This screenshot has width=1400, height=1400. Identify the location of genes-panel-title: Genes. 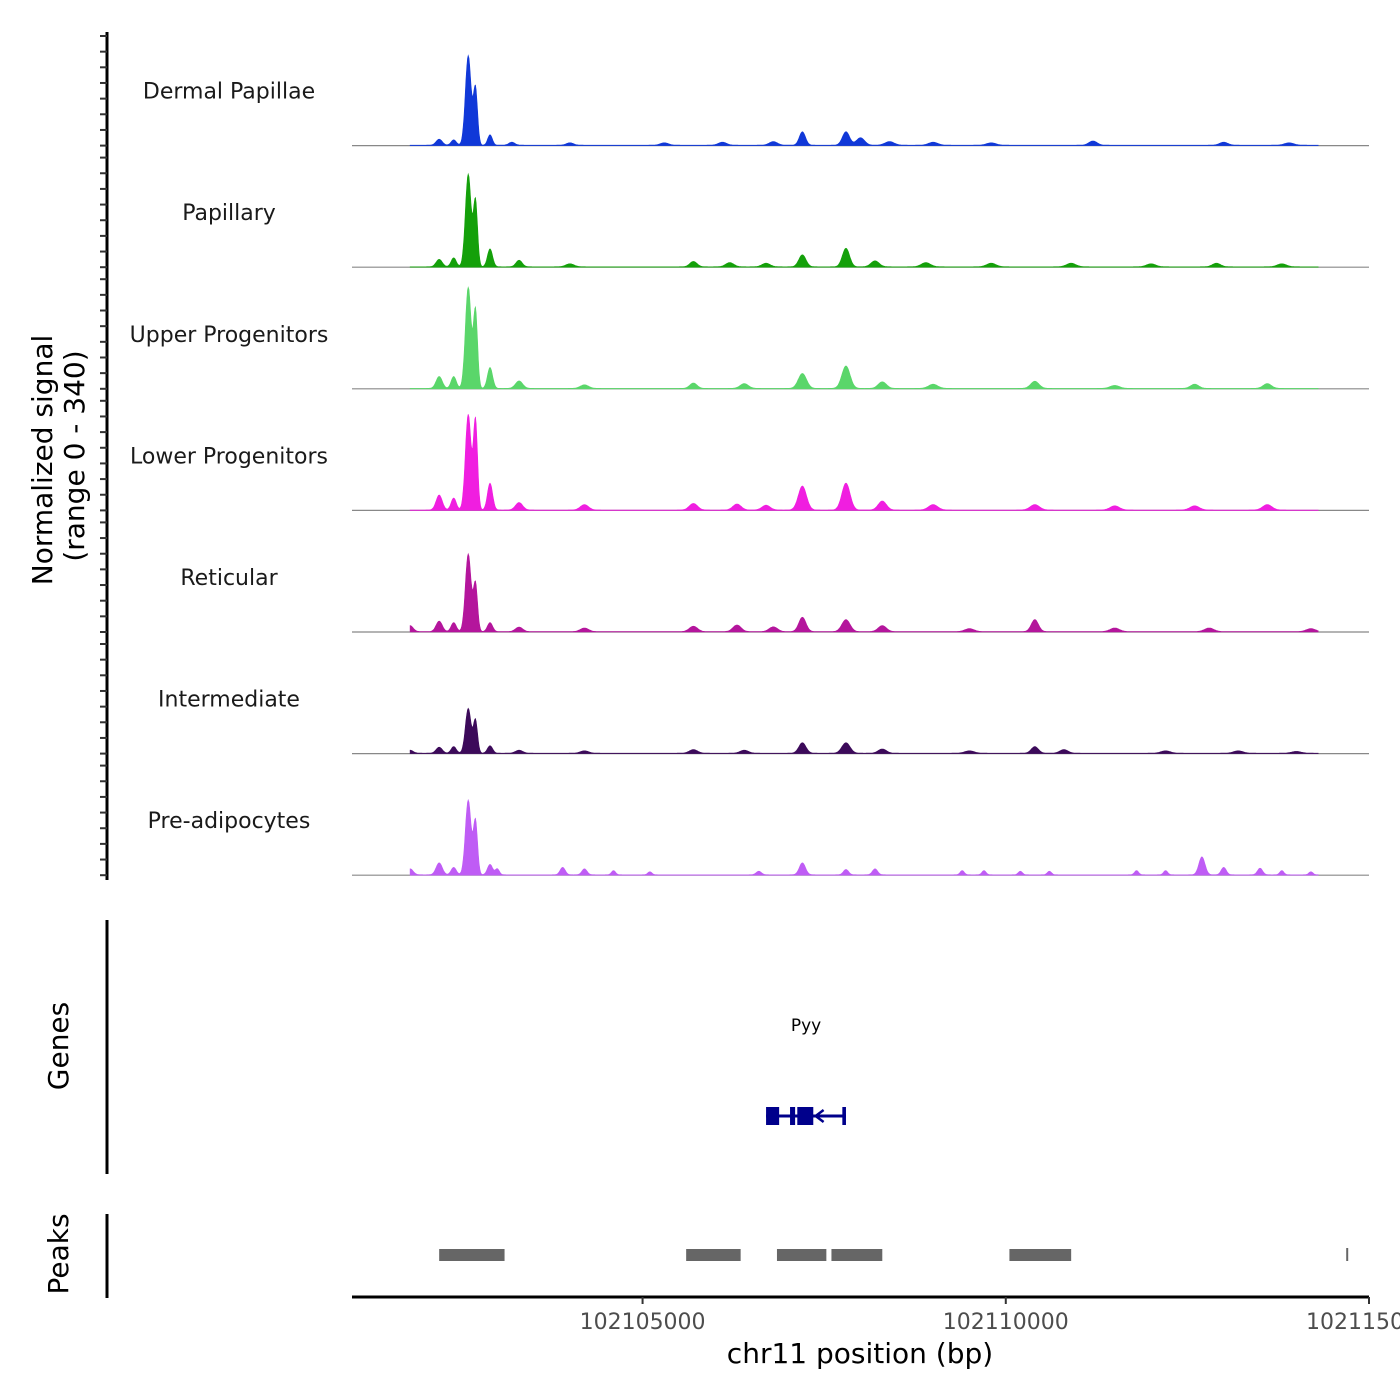
(58, 1046).